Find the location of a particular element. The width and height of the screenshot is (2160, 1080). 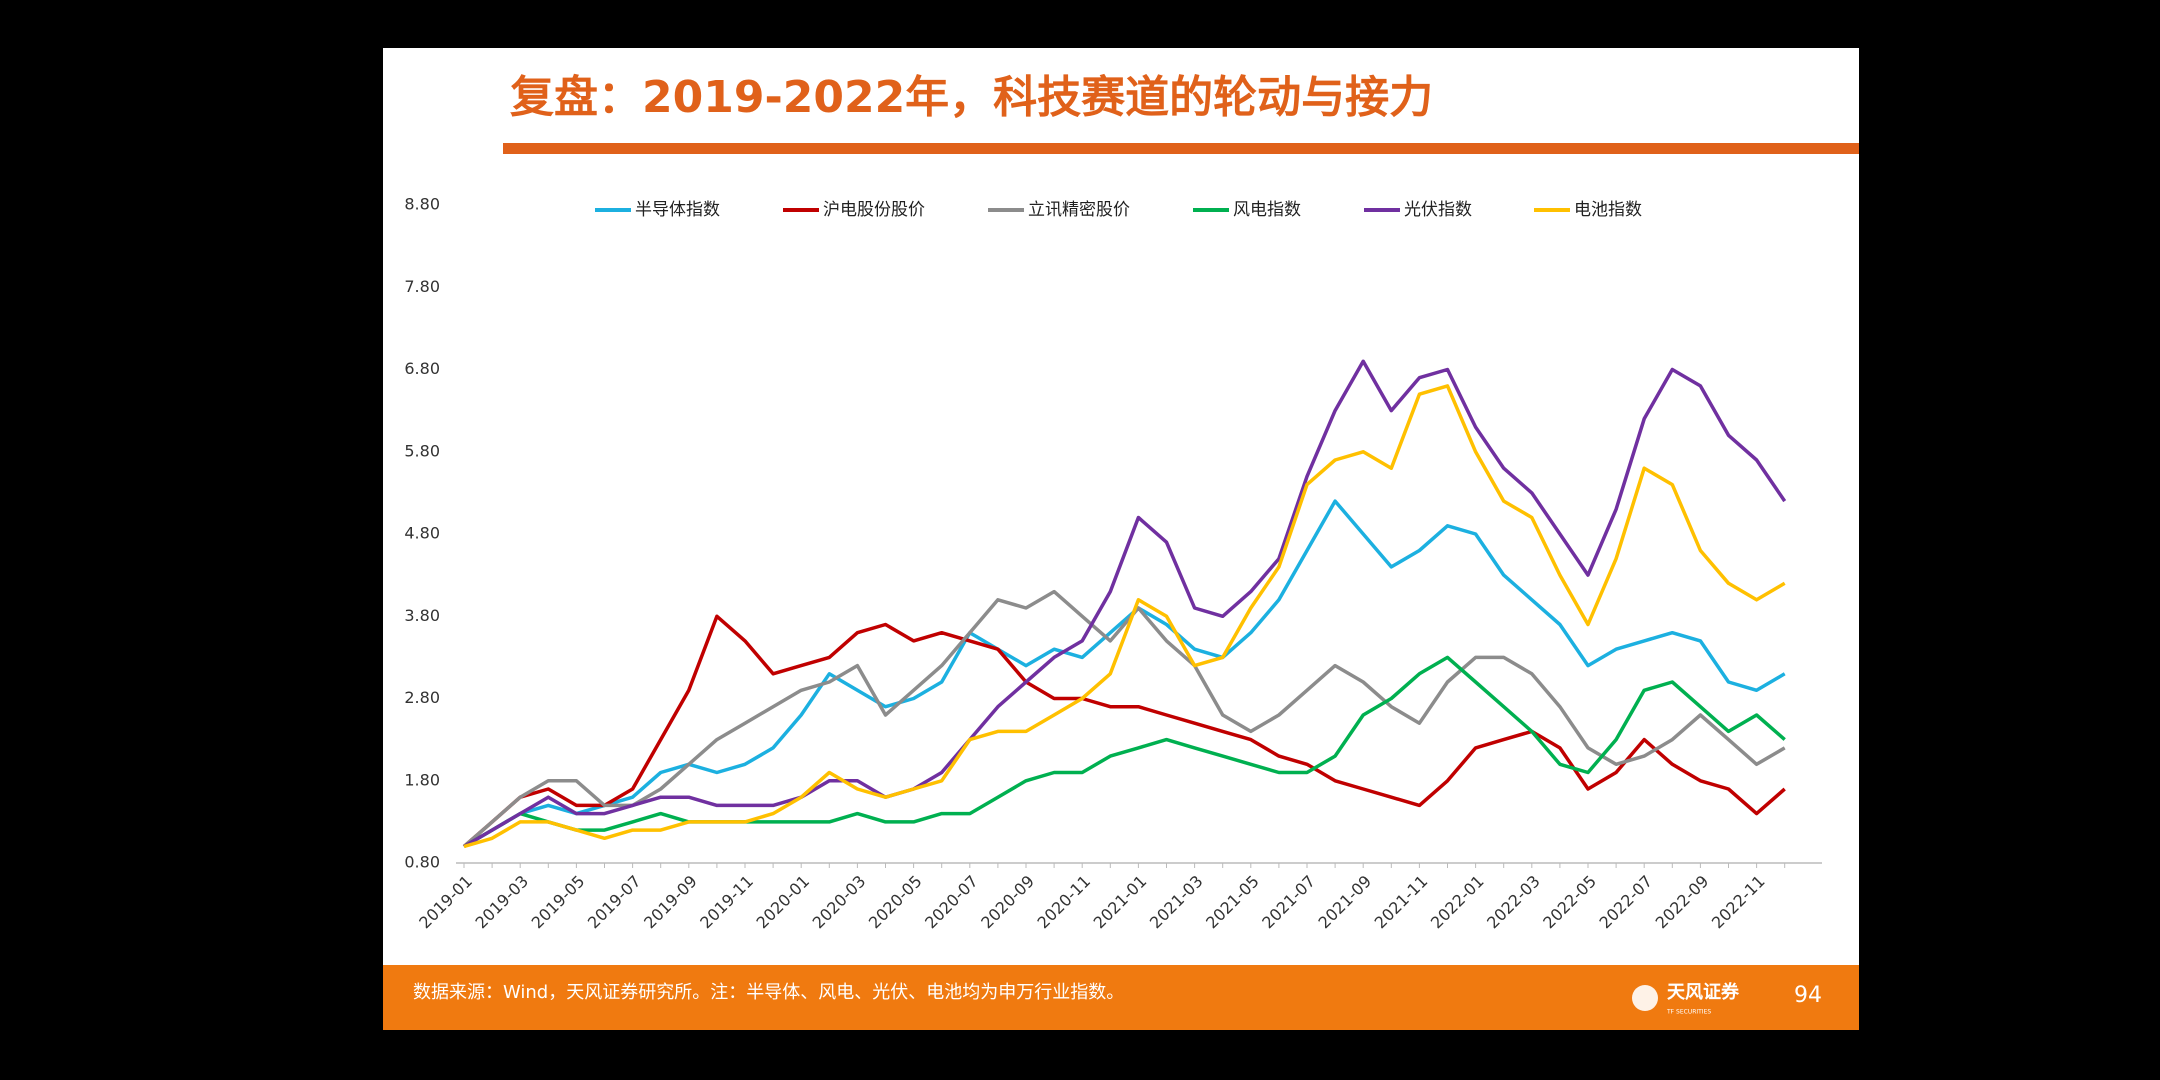

y-tick-label: 0.80 is located at coordinates (422, 862).